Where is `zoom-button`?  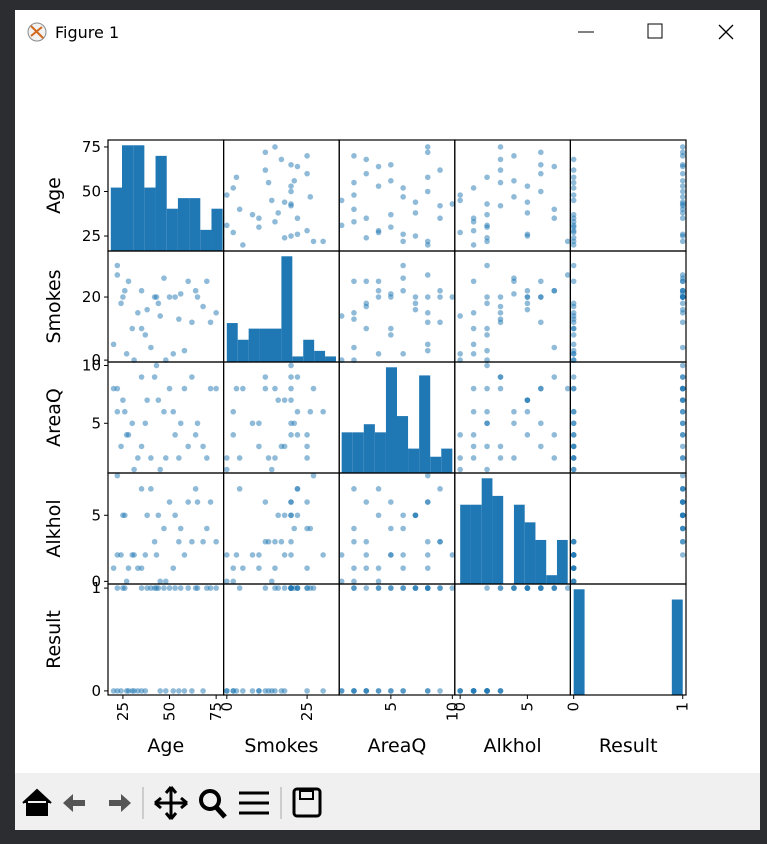
zoom-button is located at coordinates (210, 800).